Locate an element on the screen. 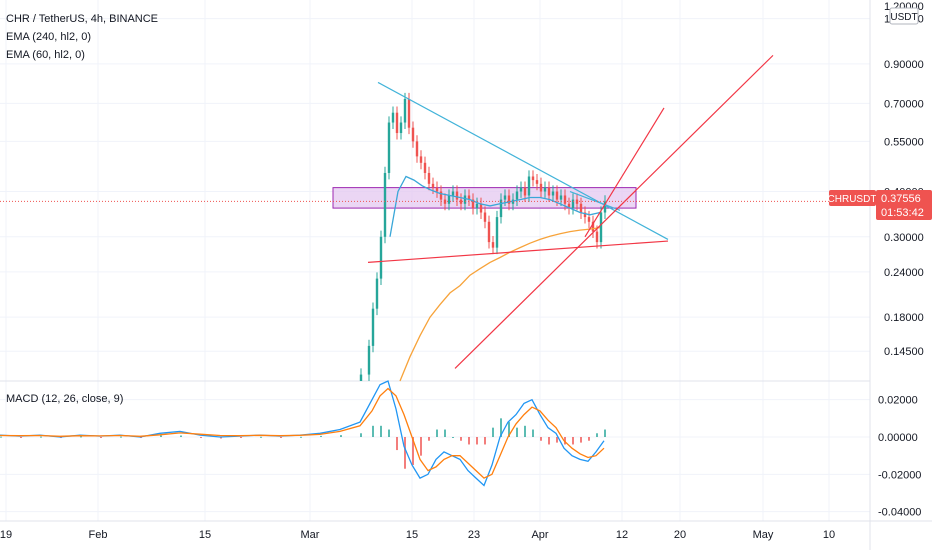  candle-countdown: 01:53:42 is located at coordinates (902, 213).